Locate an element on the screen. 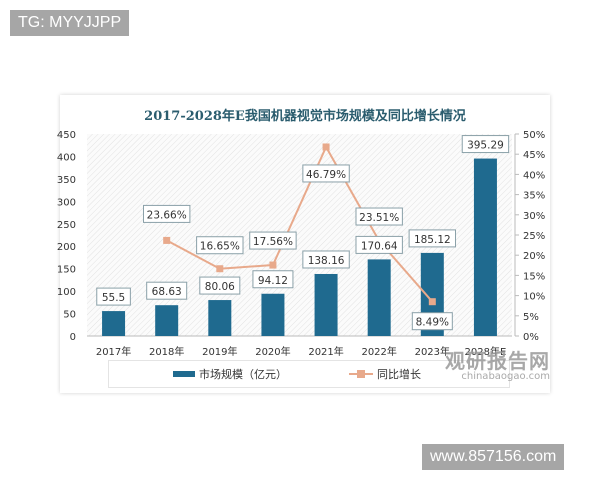 This screenshot has height=480, width=600. legend-item-yoy-growth: 同比增长 is located at coordinates (385, 374).